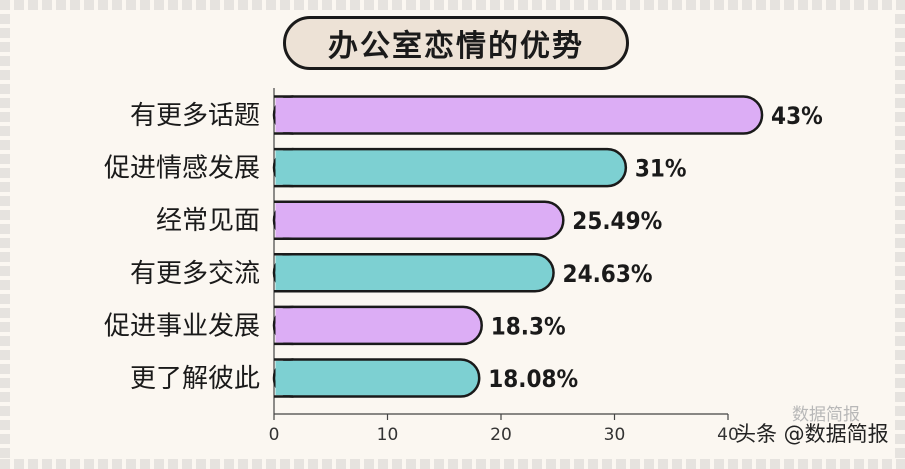 This screenshot has width=905, height=469. I want to click on category-label: 有更多交流, so click(195, 274).